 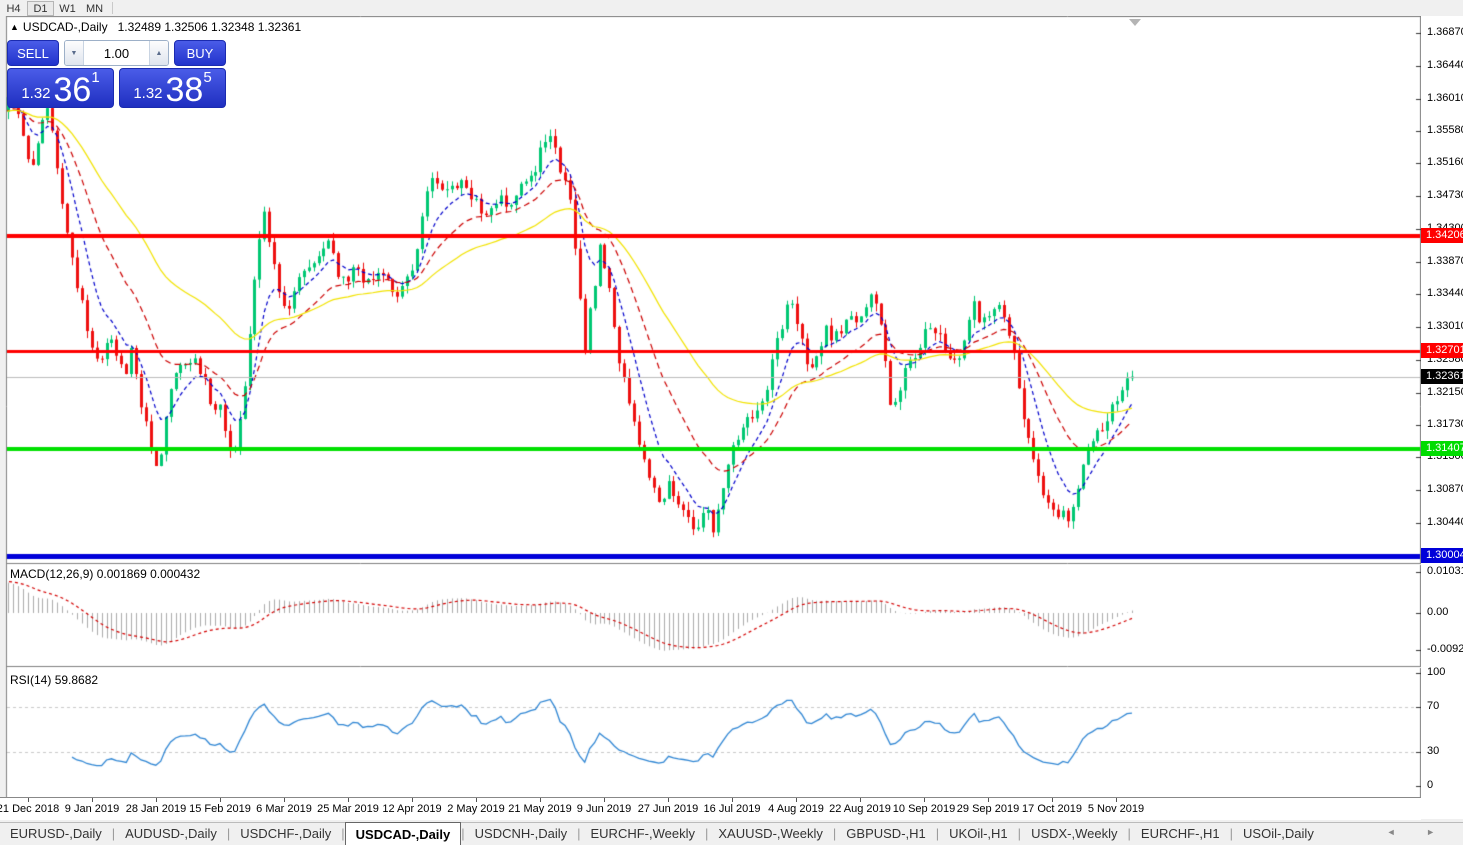 I want to click on date-axis-label: 15 Feb 2019, so click(x=220, y=809).